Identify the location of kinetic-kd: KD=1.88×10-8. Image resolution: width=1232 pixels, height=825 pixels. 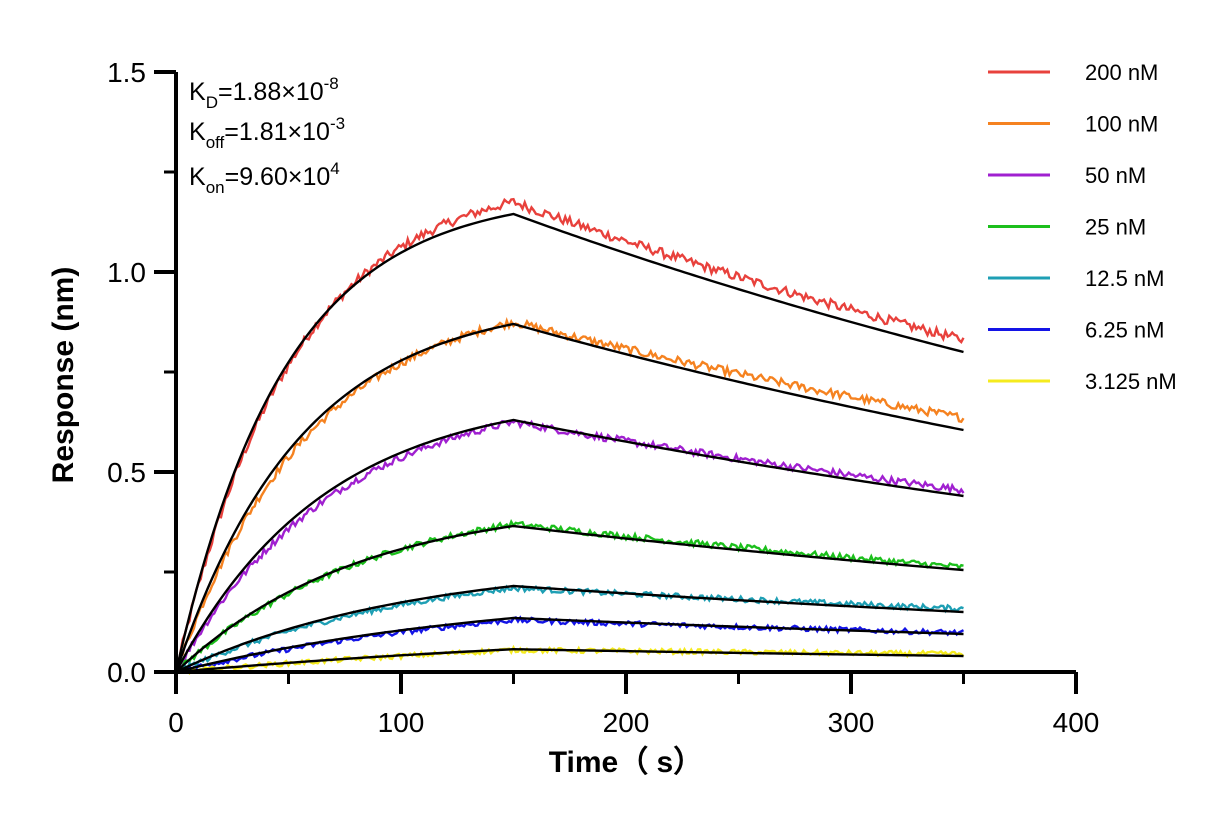
(264, 93).